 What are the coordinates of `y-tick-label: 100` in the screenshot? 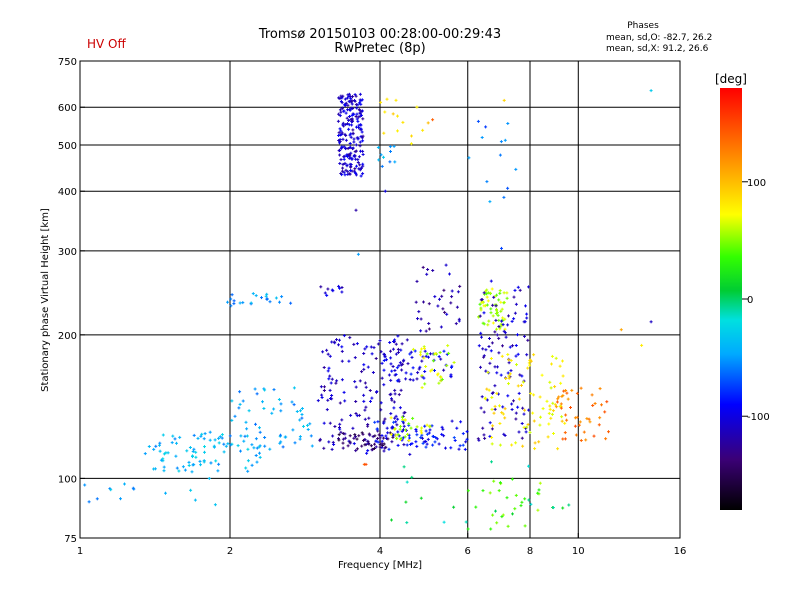 It's located at (67, 479).